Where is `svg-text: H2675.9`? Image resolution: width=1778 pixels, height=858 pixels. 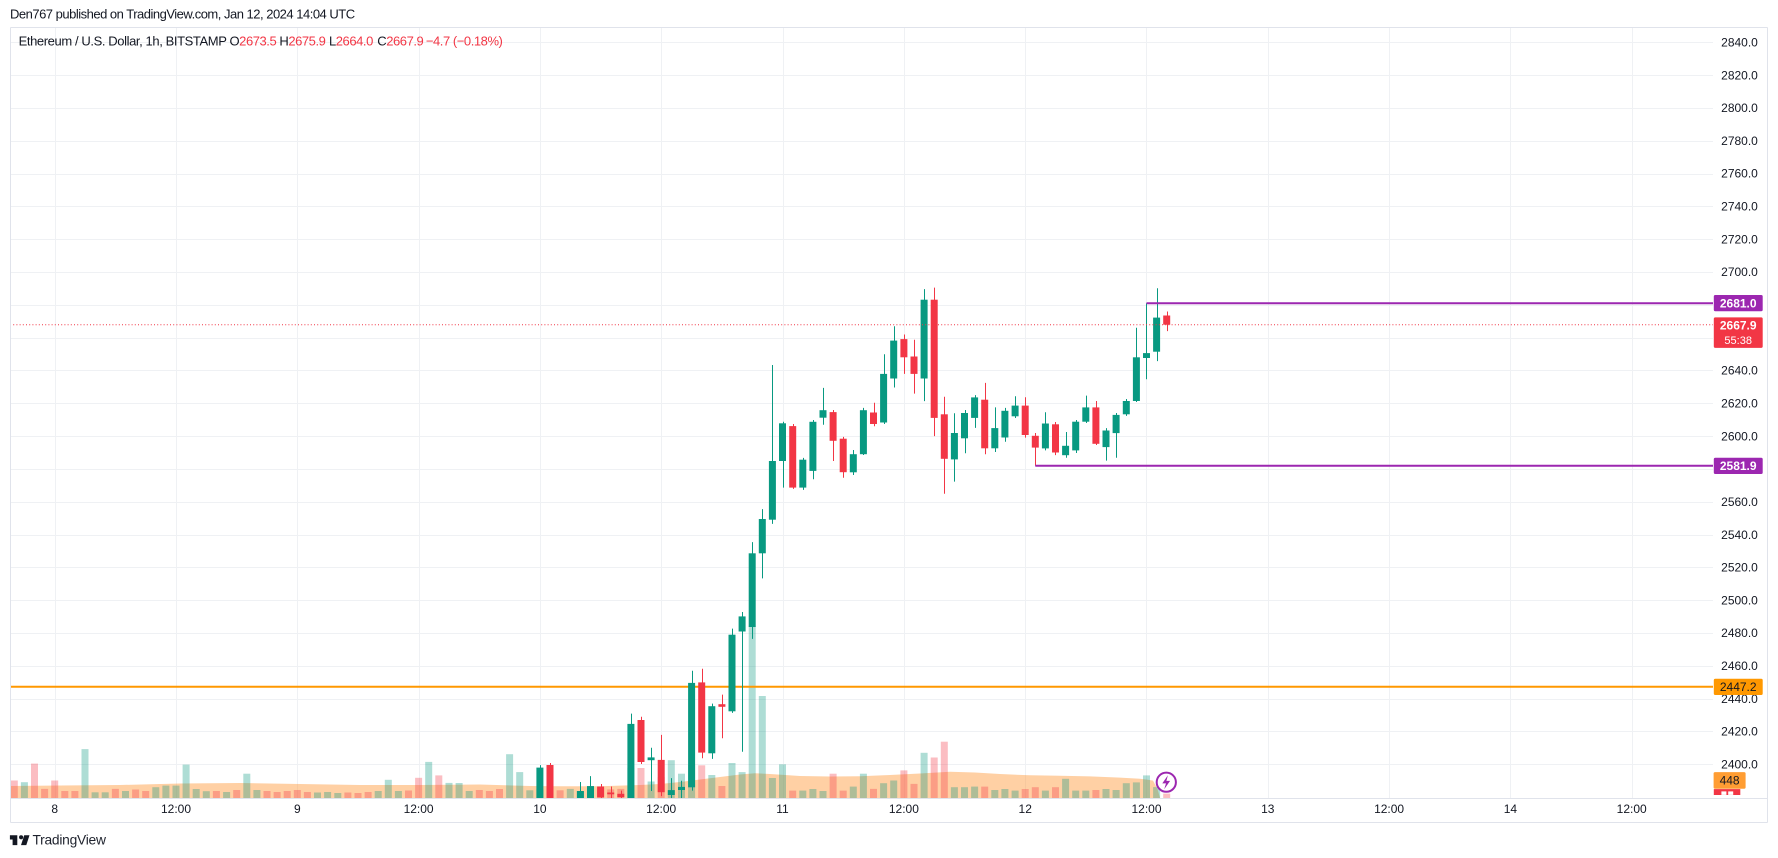 svg-text: H2675.9 is located at coordinates (302, 41).